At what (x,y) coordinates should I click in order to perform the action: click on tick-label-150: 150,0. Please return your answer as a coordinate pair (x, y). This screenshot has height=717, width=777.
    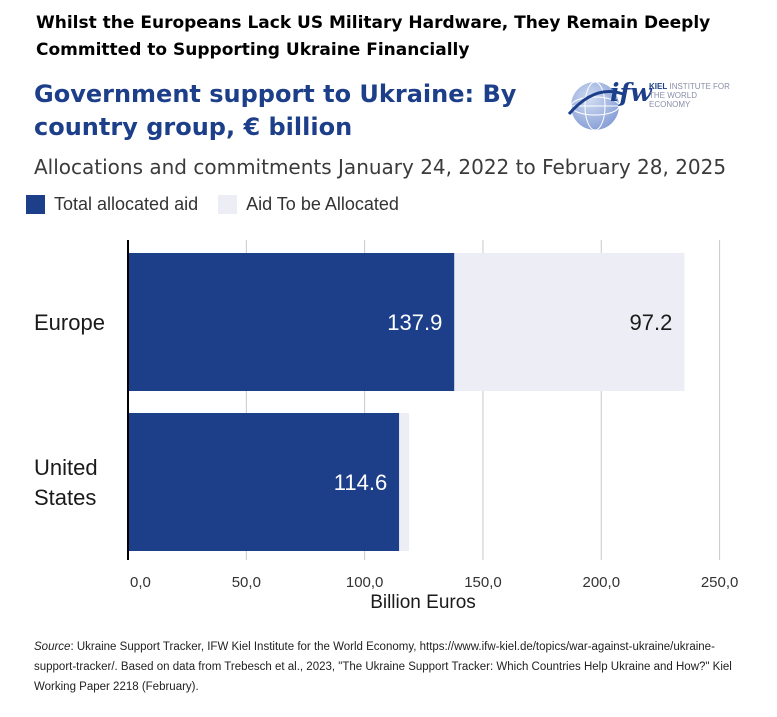
    Looking at the image, I should click on (483, 582).